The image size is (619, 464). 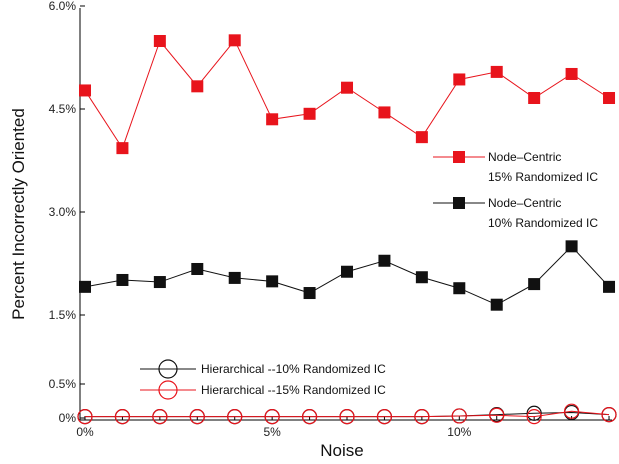 I want to click on x-axis: 0% 5% 10%, so click(x=344, y=427).